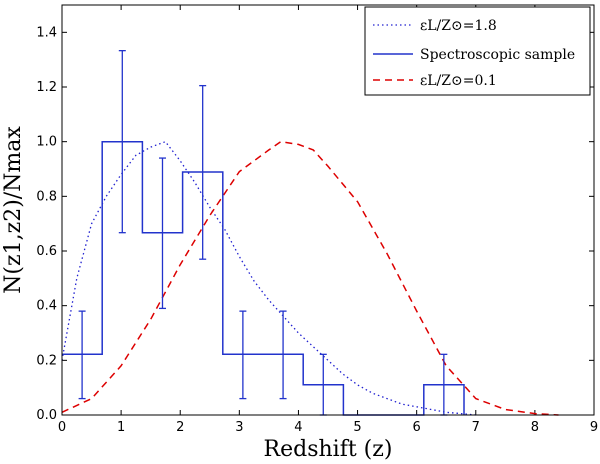  I want to click on x-tick-label: 0, so click(62, 427).